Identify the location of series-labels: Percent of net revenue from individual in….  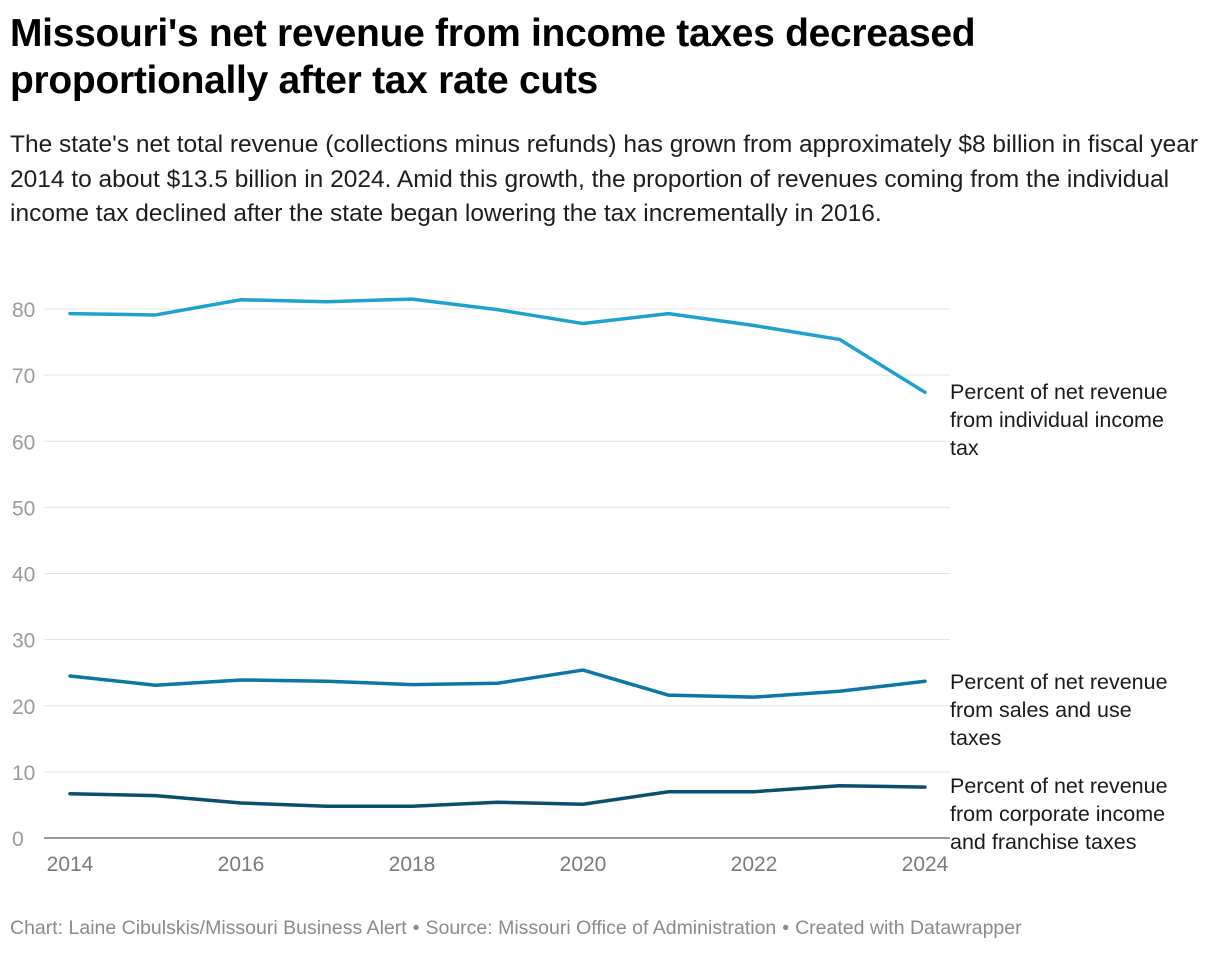
(1059, 617).